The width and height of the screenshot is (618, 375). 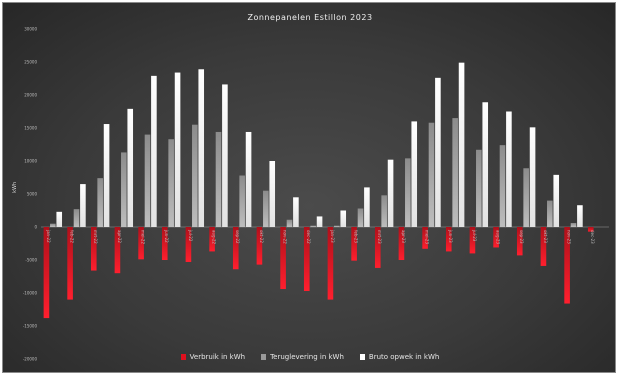 What do you see at coordinates (310, 17) in the screenshot?
I see `chart-title: Zonnepanelen Estillon 2023` at bounding box center [310, 17].